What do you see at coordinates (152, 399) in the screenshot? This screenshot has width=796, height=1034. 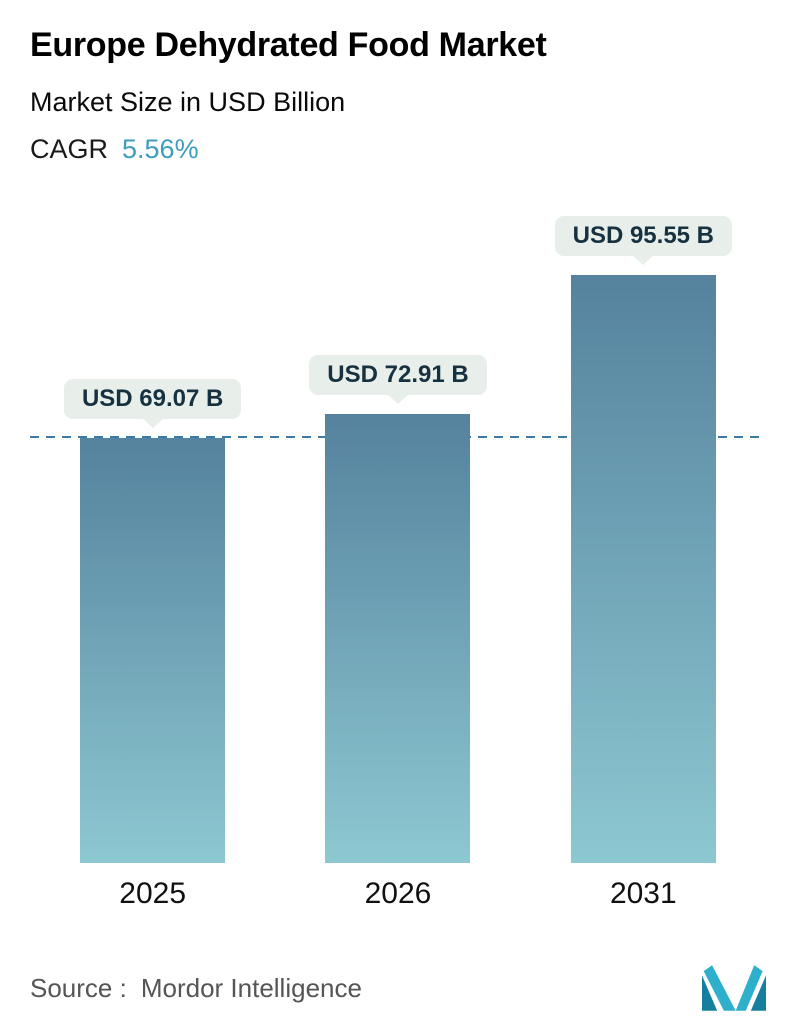 I see `value-callout-box: USD 69.07 B` at bounding box center [152, 399].